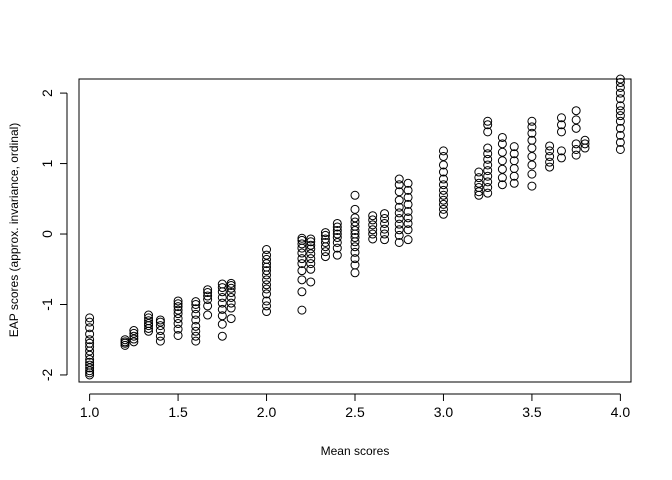 This screenshot has width=672, height=480. Describe the element at coordinates (621, 412) in the screenshot. I see `x-tick-label: 4.0` at that location.